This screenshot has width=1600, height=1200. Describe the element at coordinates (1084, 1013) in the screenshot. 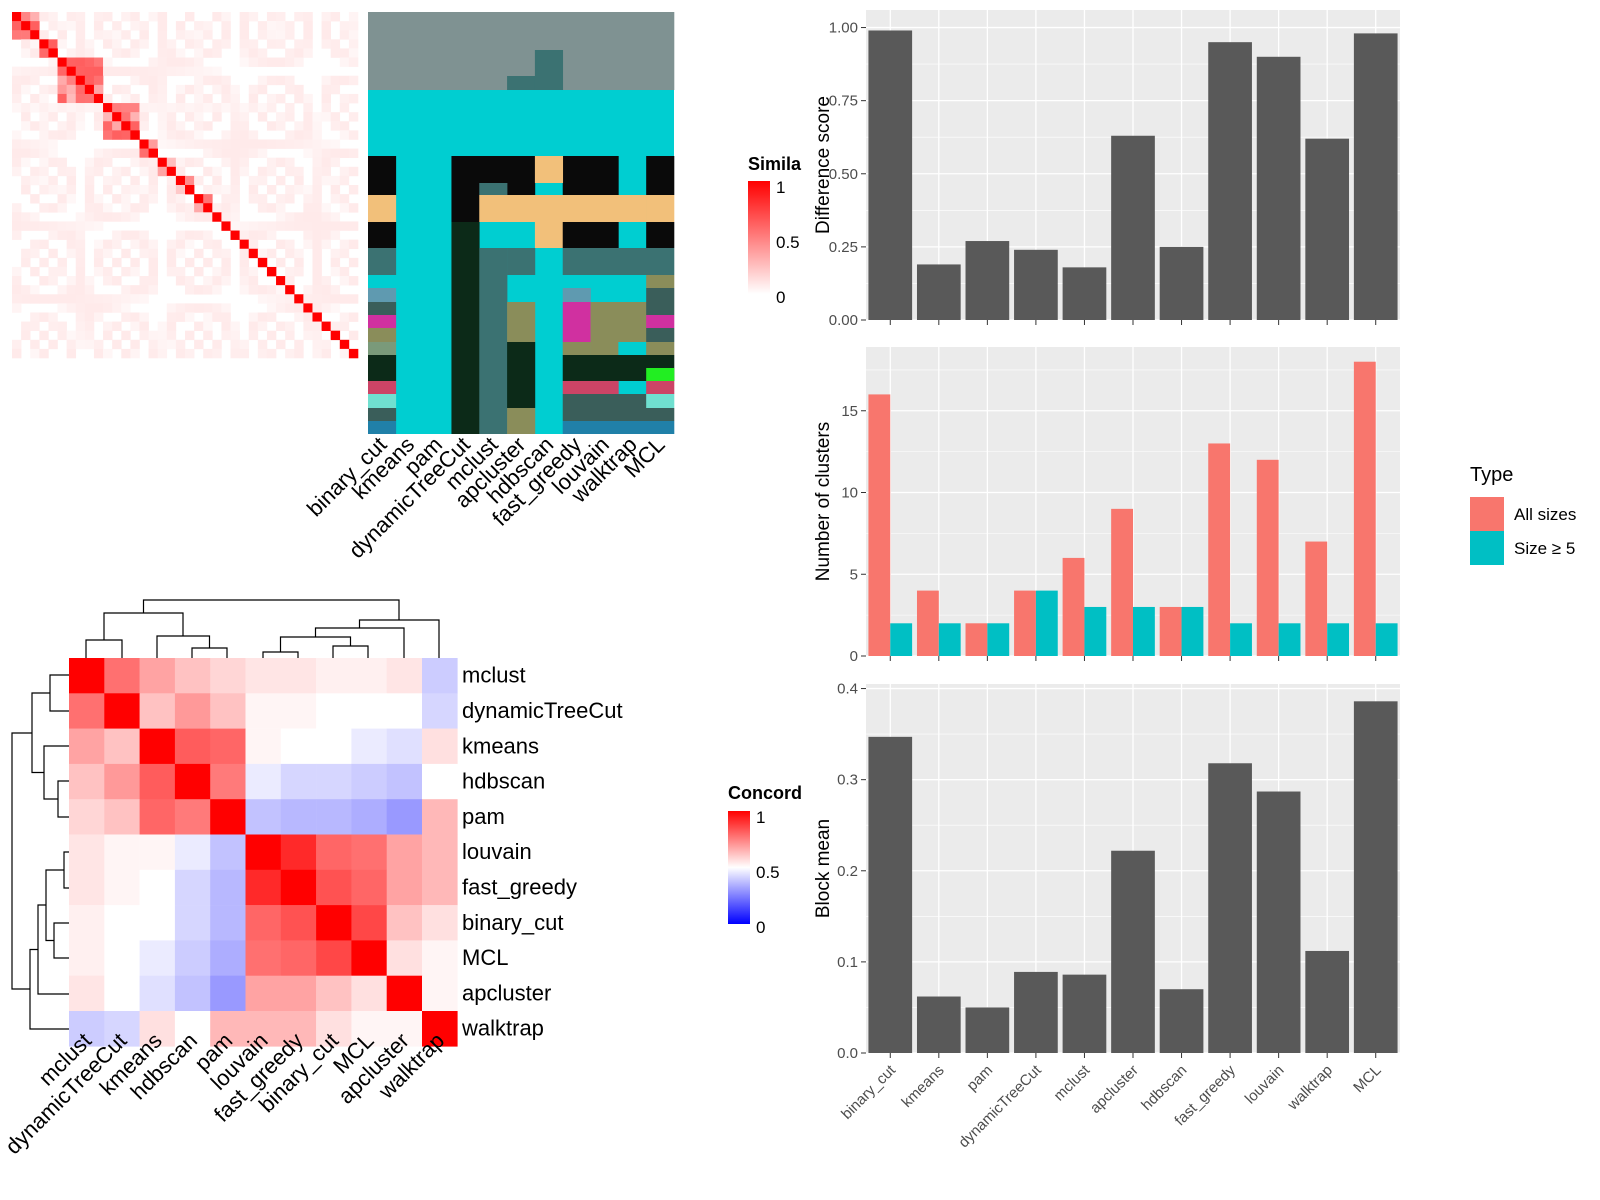

I see `bar-mclust` at that location.